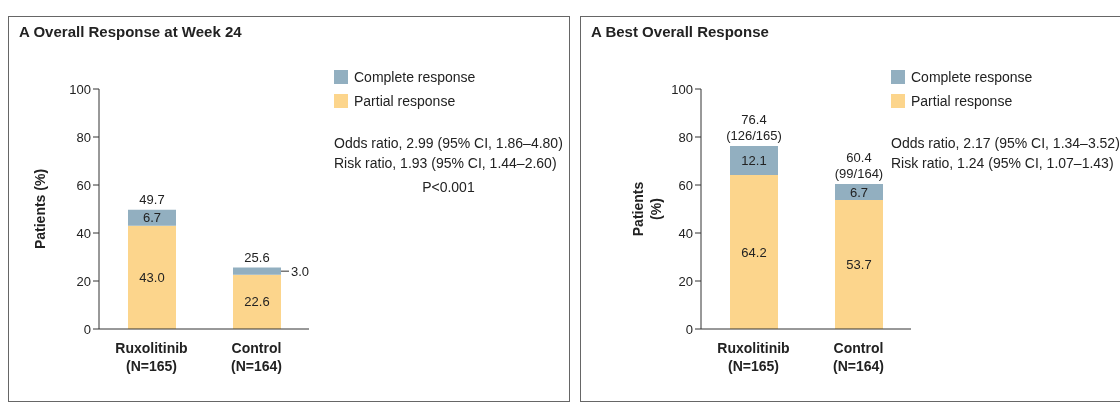 The image size is (1120, 402). What do you see at coordinates (859, 166) in the screenshot?
I see `total-label: 60.4 (99/164)` at bounding box center [859, 166].